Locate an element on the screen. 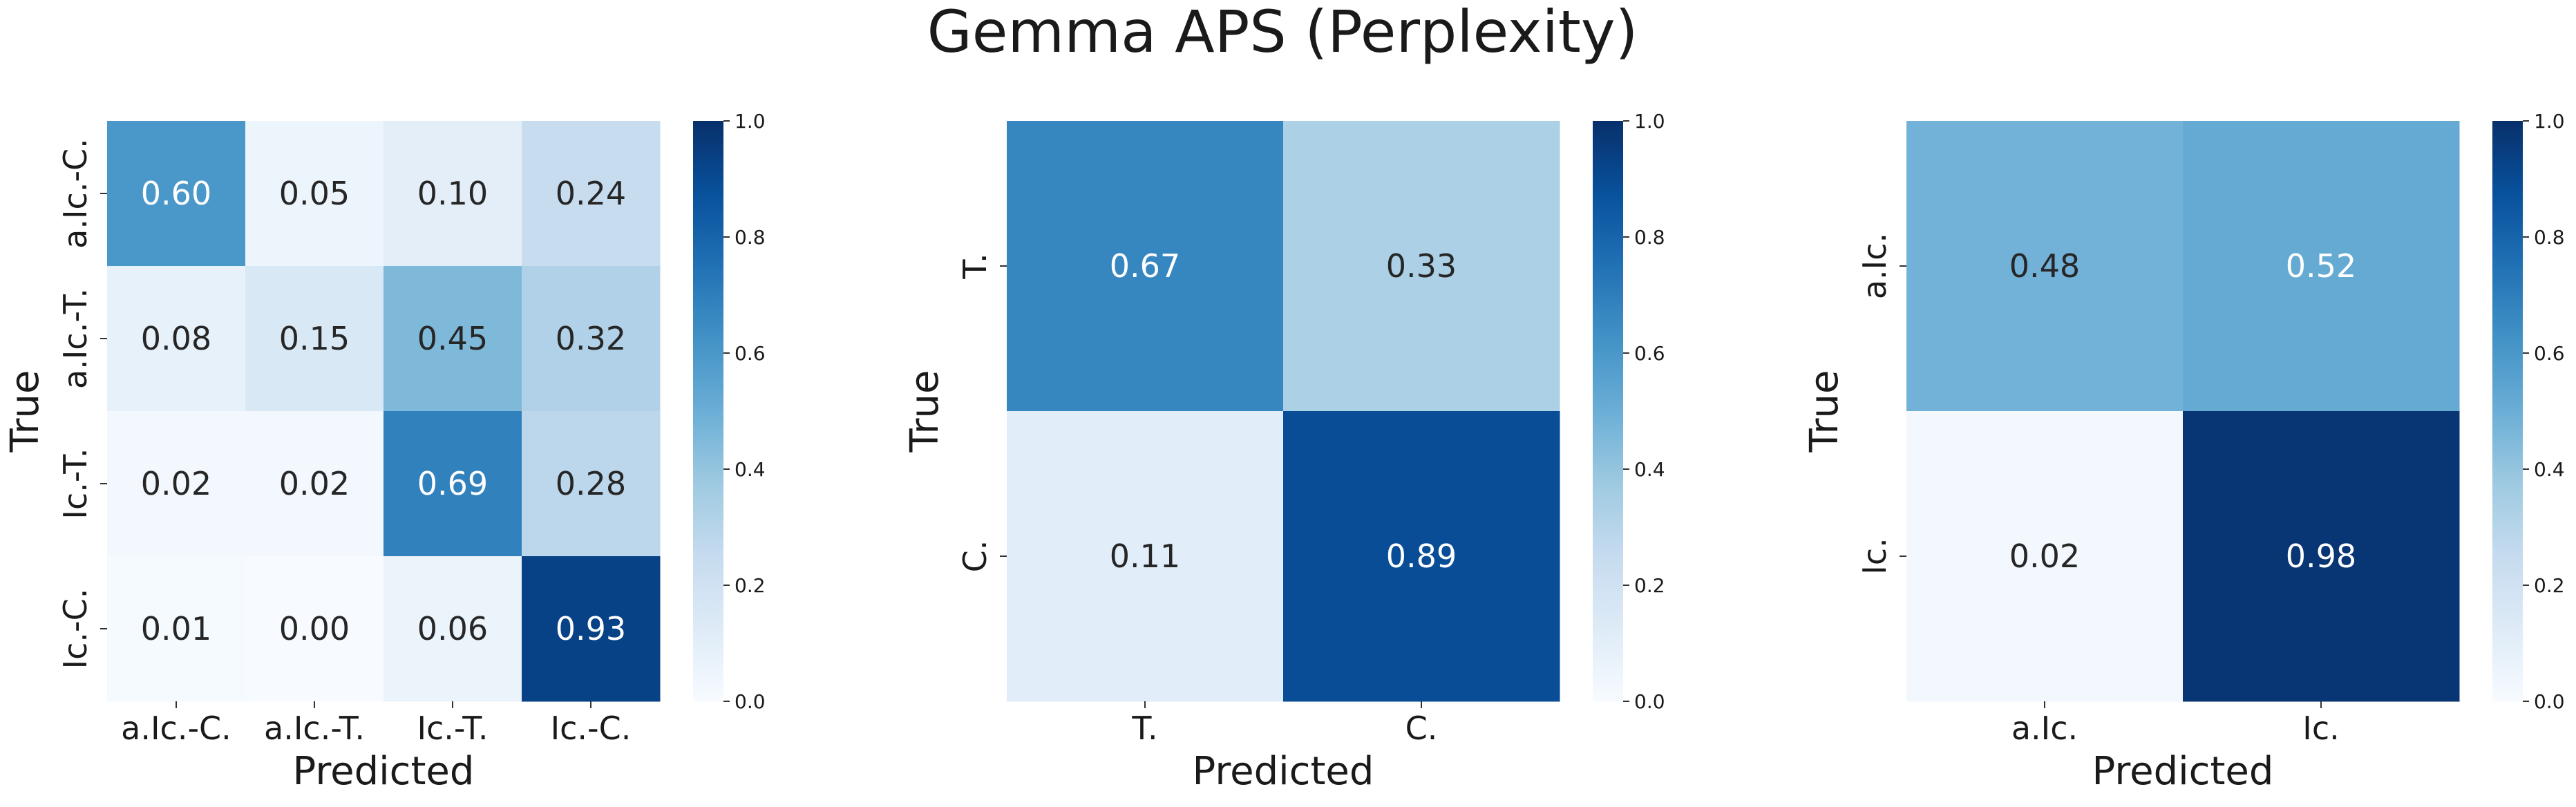 This screenshot has width=2576, height=807. y-tick-label: C. is located at coordinates (975, 556).